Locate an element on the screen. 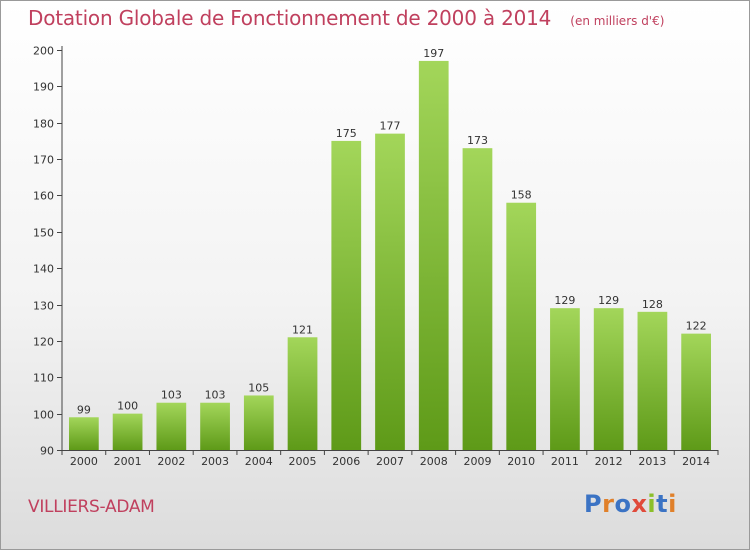 The image size is (750, 550). bar-2011 is located at coordinates (565, 379).